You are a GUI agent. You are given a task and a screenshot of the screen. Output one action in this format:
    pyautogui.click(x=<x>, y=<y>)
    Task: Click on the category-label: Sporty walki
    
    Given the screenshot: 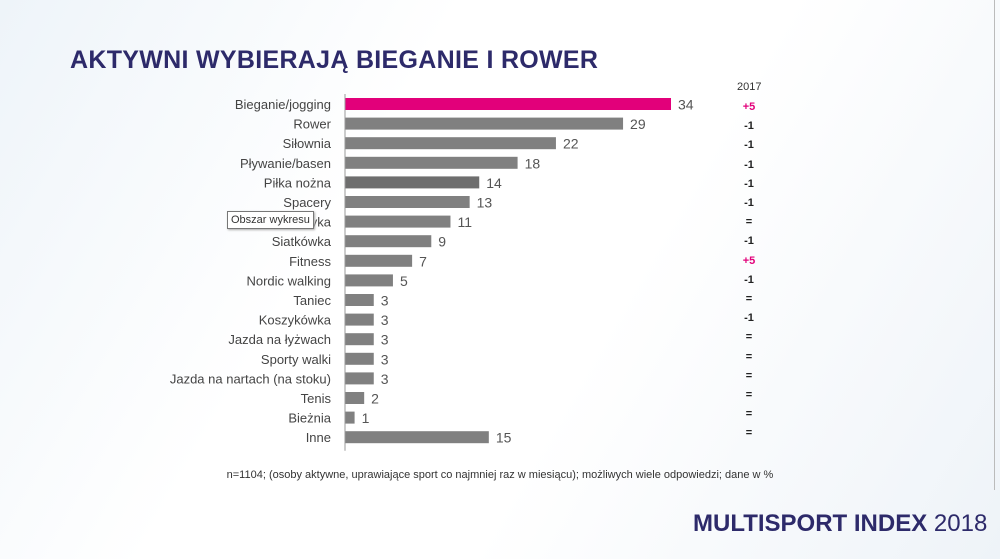 What is the action you would take?
    pyautogui.click(x=296, y=359)
    